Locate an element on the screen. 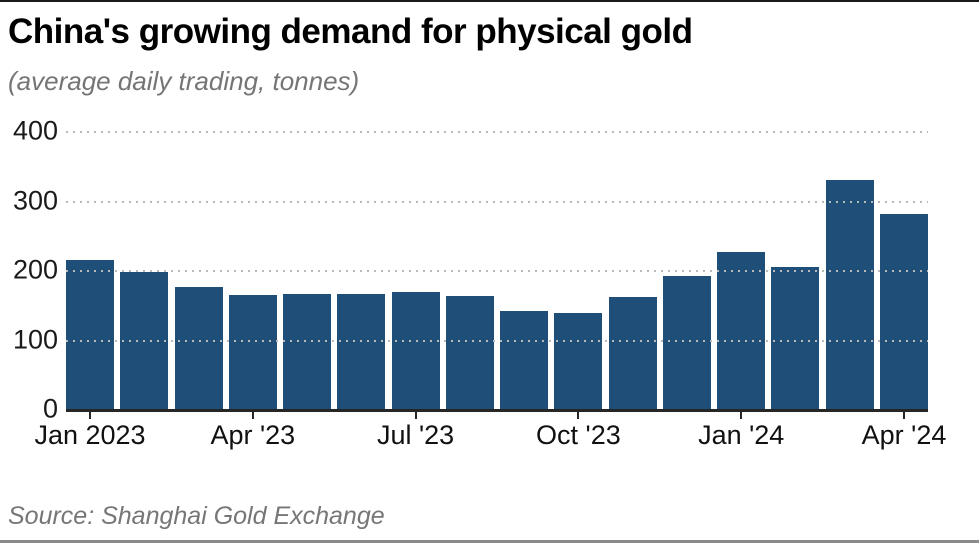 This screenshot has width=979, height=543. bar-nov-2023 is located at coordinates (632, 353).